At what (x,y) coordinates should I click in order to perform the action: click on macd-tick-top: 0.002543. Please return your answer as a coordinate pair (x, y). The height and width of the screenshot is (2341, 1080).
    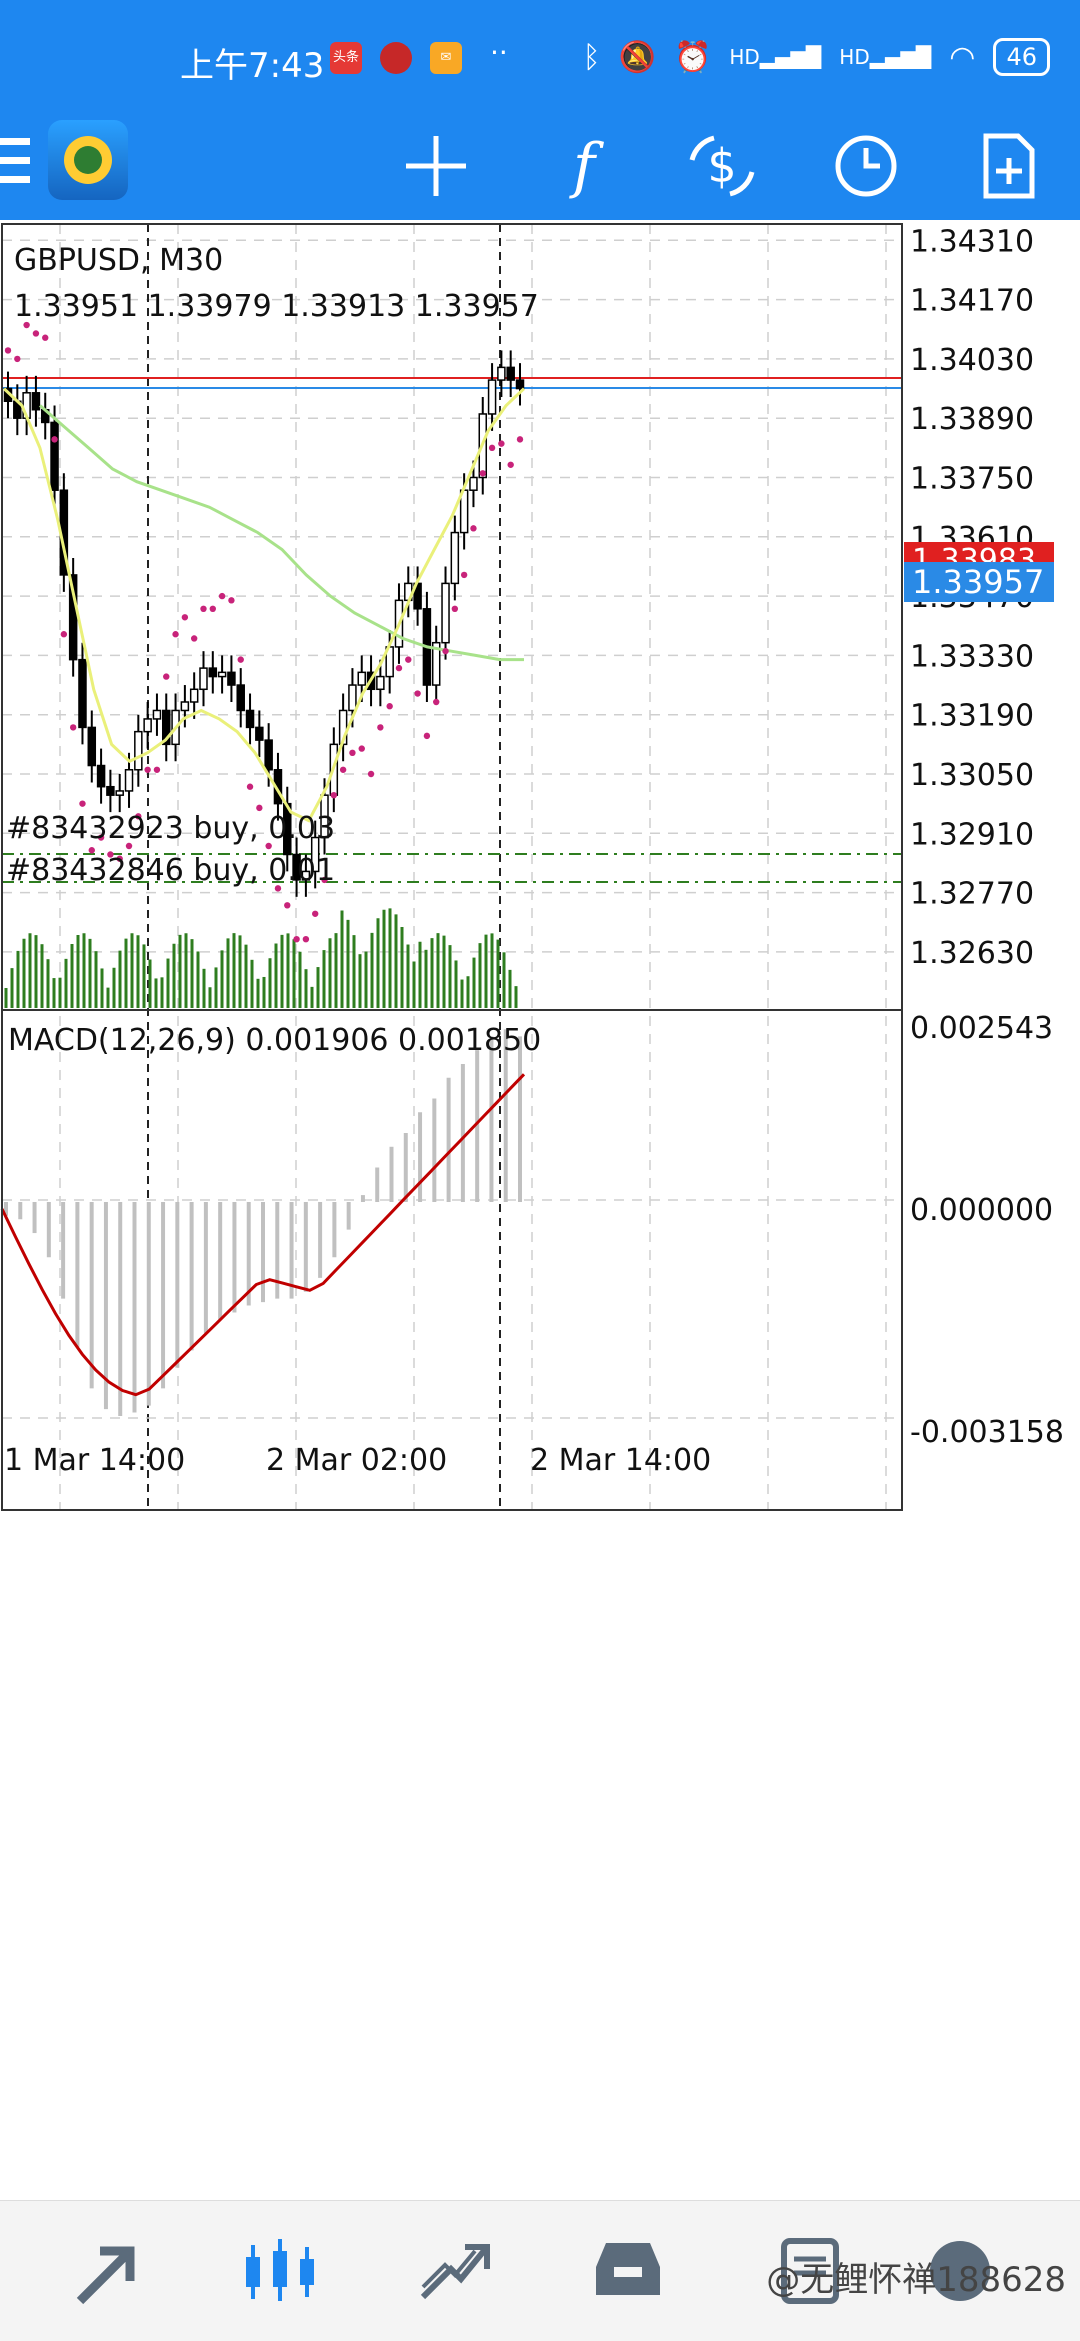
    Looking at the image, I should click on (981, 1028).